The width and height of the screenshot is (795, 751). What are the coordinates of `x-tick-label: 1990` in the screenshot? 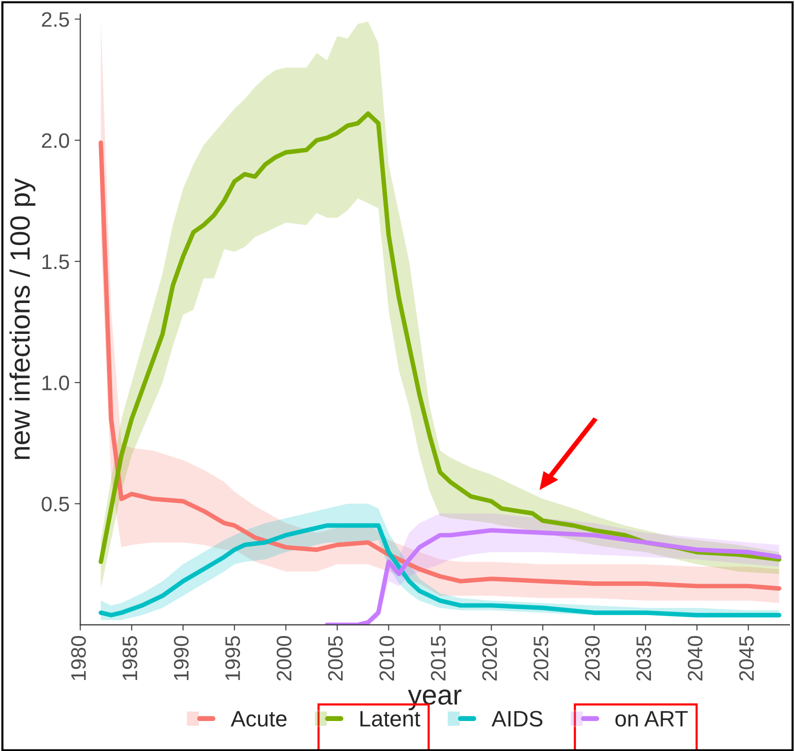 It's located at (181, 658).